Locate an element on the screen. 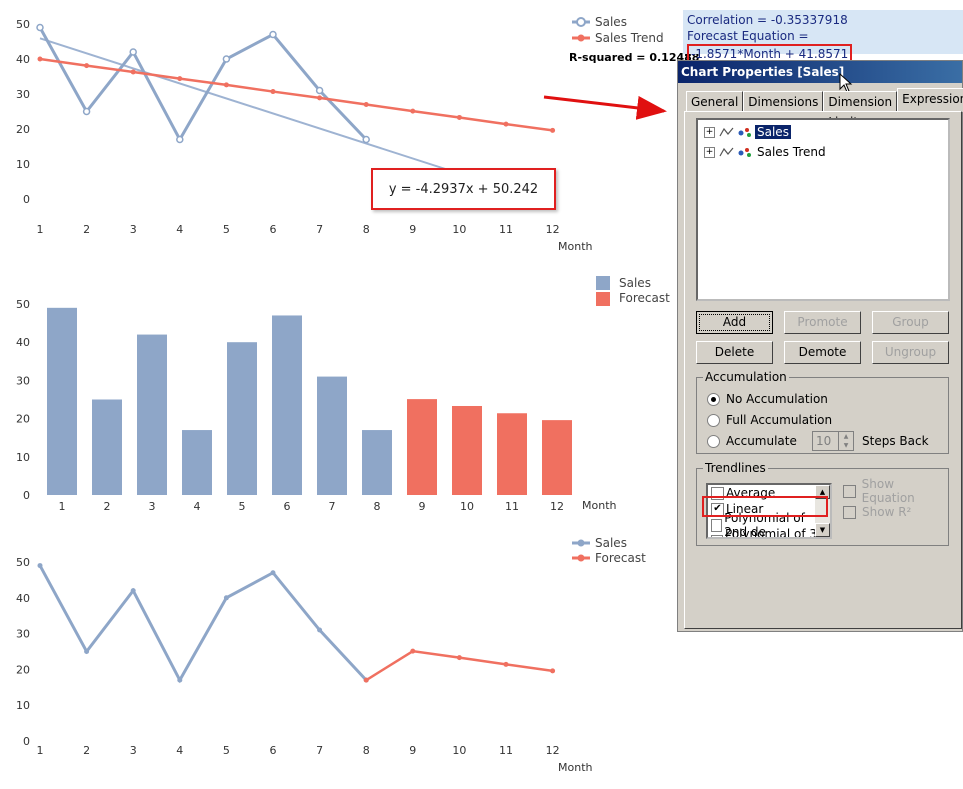 This screenshot has height=789, width=963. radio-accumulate: Accumulate is located at coordinates (752, 441).